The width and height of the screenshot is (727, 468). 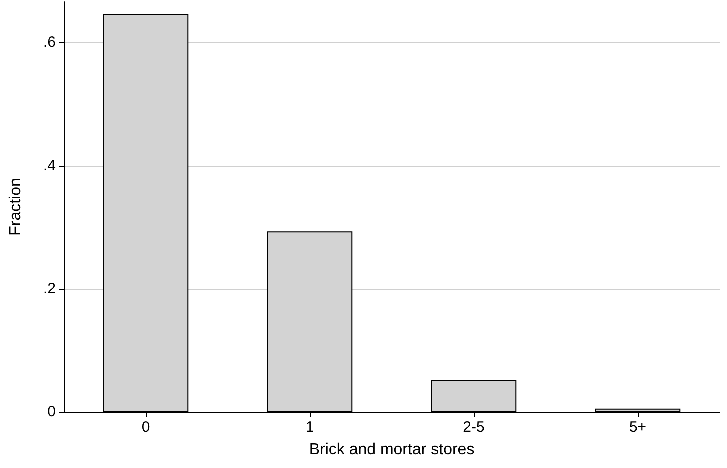 I want to click on y-tick-label: .2, so click(x=49, y=289).